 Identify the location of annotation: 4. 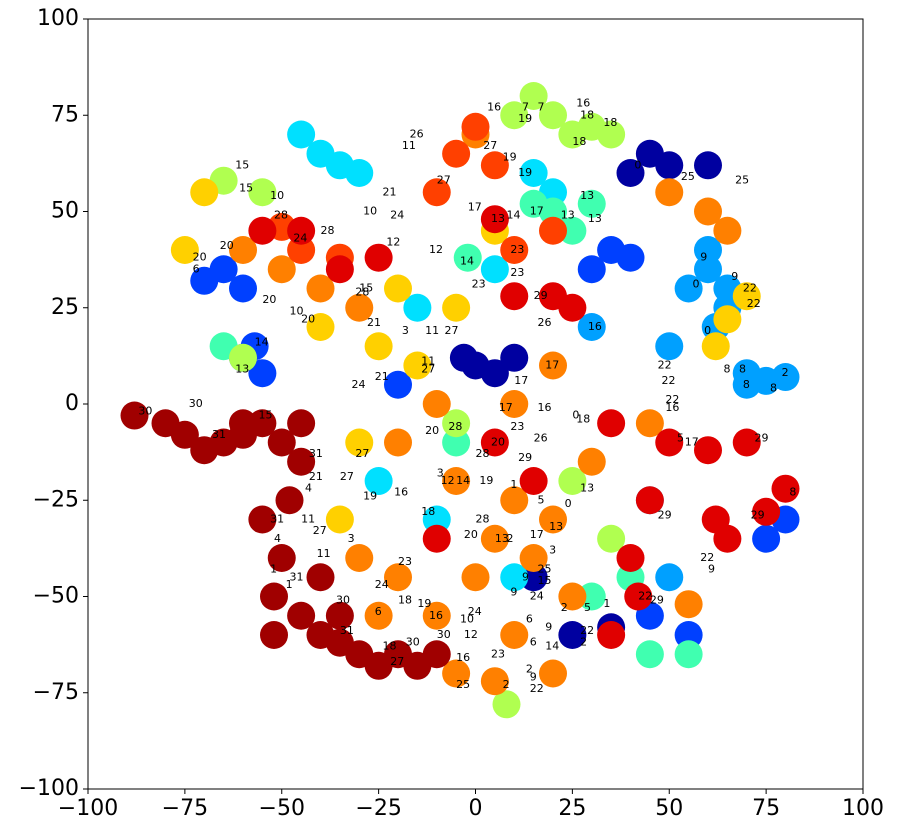
(277, 538).